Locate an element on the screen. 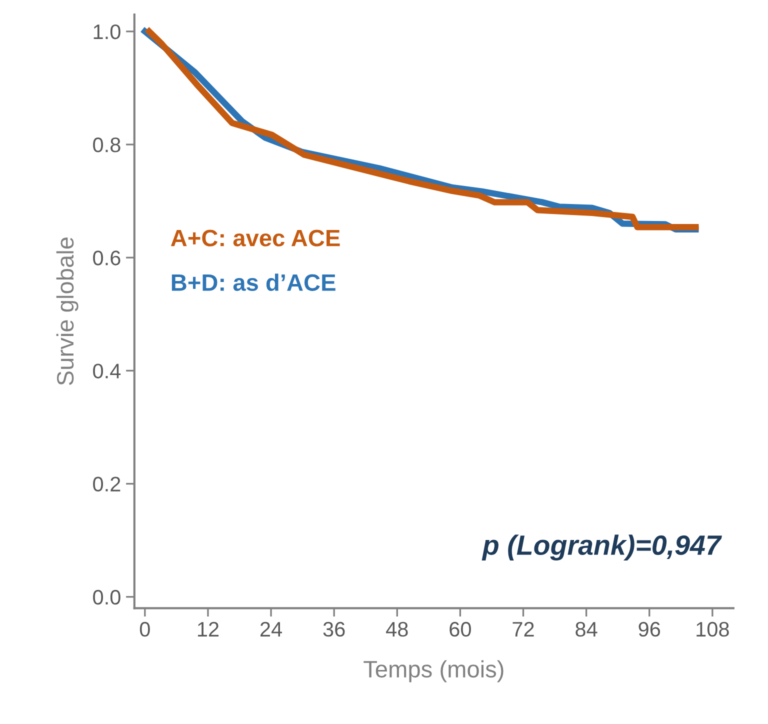 Image resolution: width=768 pixels, height=724 pixels. y-tick-label: 0.2 is located at coordinates (106, 484).